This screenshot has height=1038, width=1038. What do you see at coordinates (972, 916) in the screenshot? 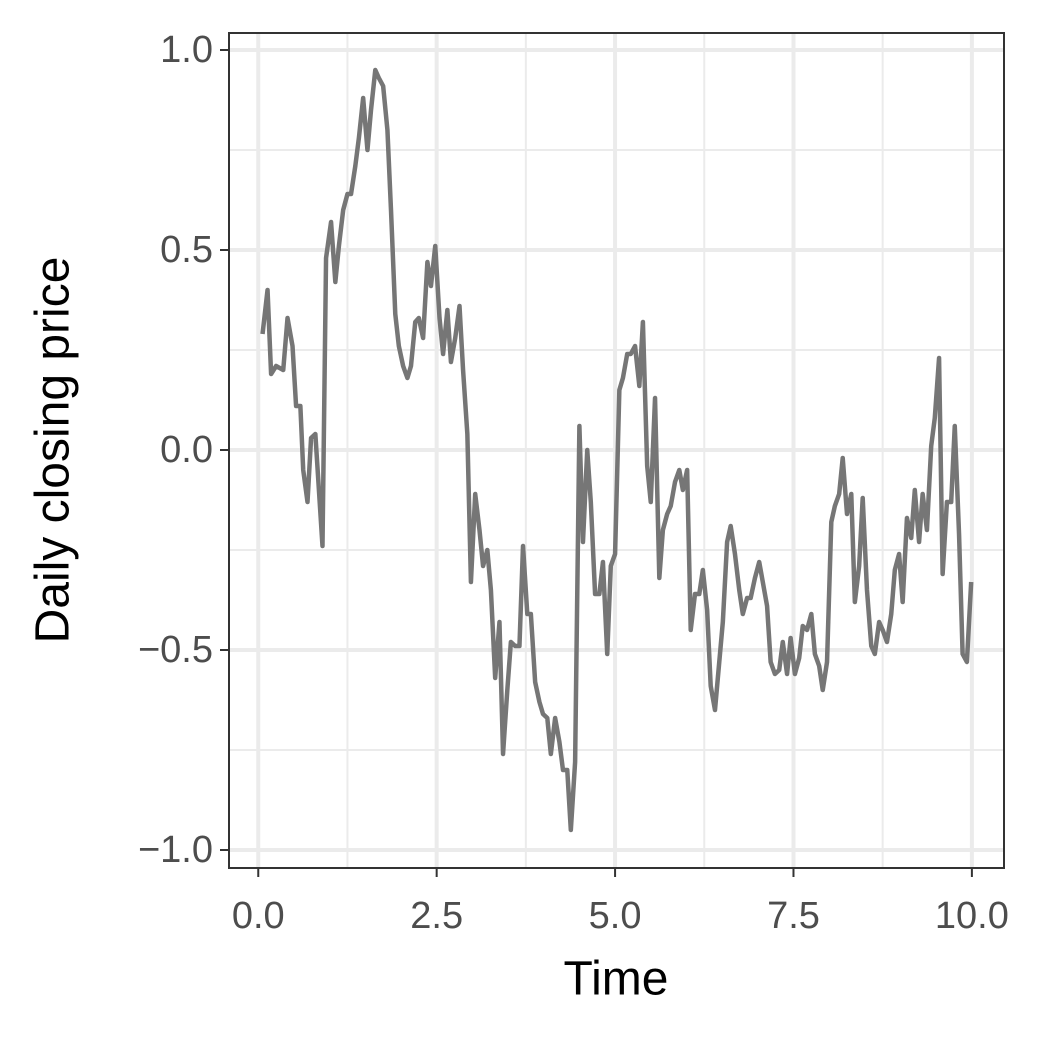
I see `x-tick-label: 10.0` at bounding box center [972, 916].